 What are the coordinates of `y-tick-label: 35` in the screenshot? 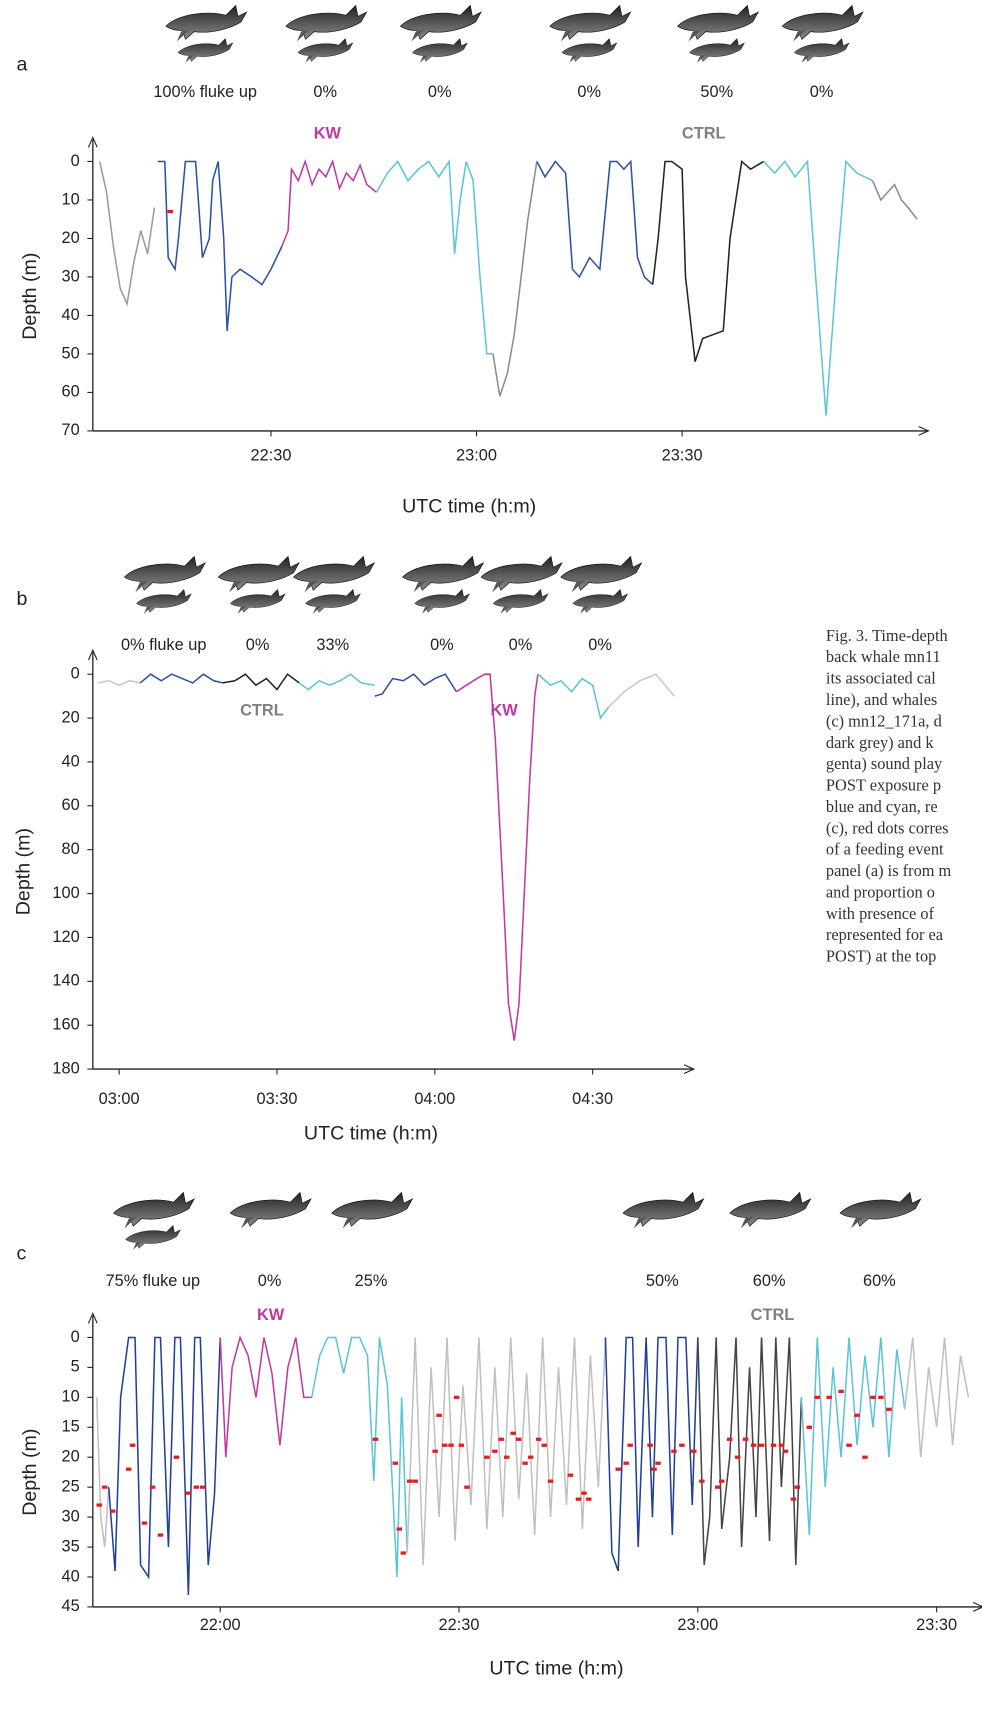 It's located at (71, 1546).